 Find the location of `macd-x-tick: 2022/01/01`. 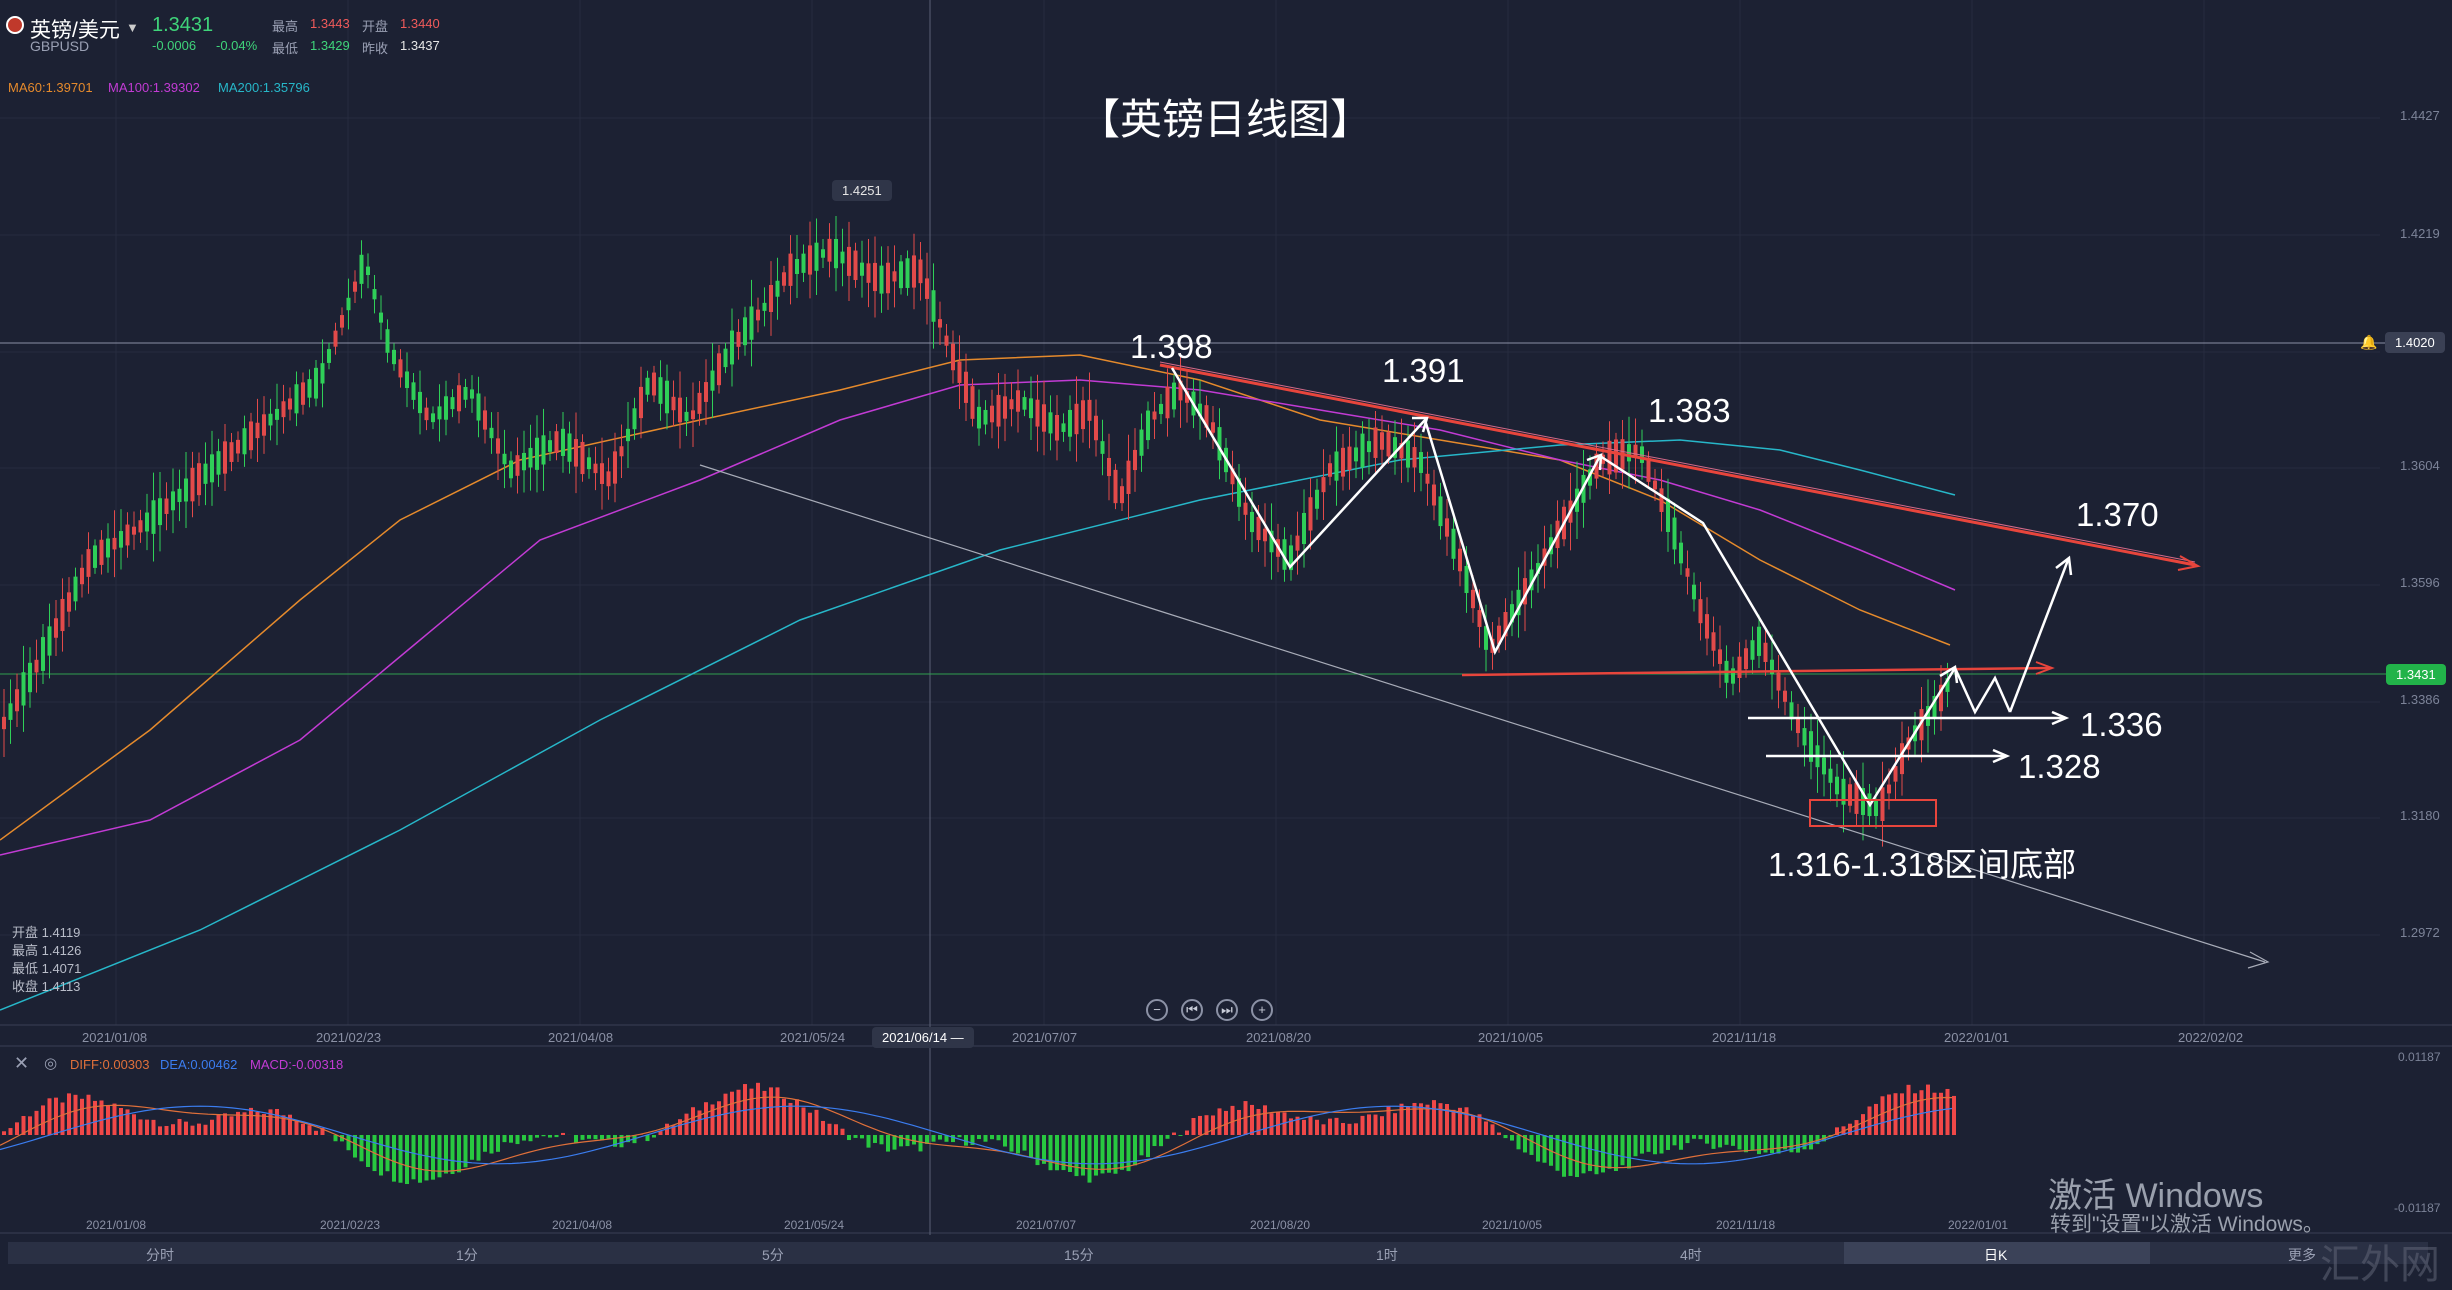

macd-x-tick: 2022/01/01 is located at coordinates (1978, 1225).